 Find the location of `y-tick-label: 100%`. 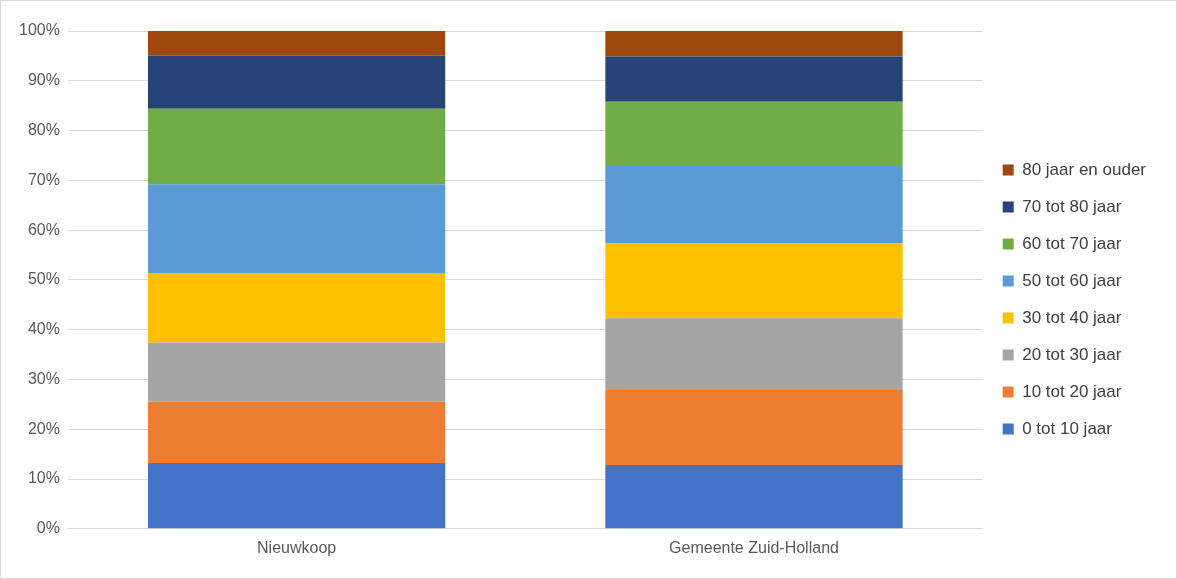

y-tick-label: 100% is located at coordinates (39, 30).